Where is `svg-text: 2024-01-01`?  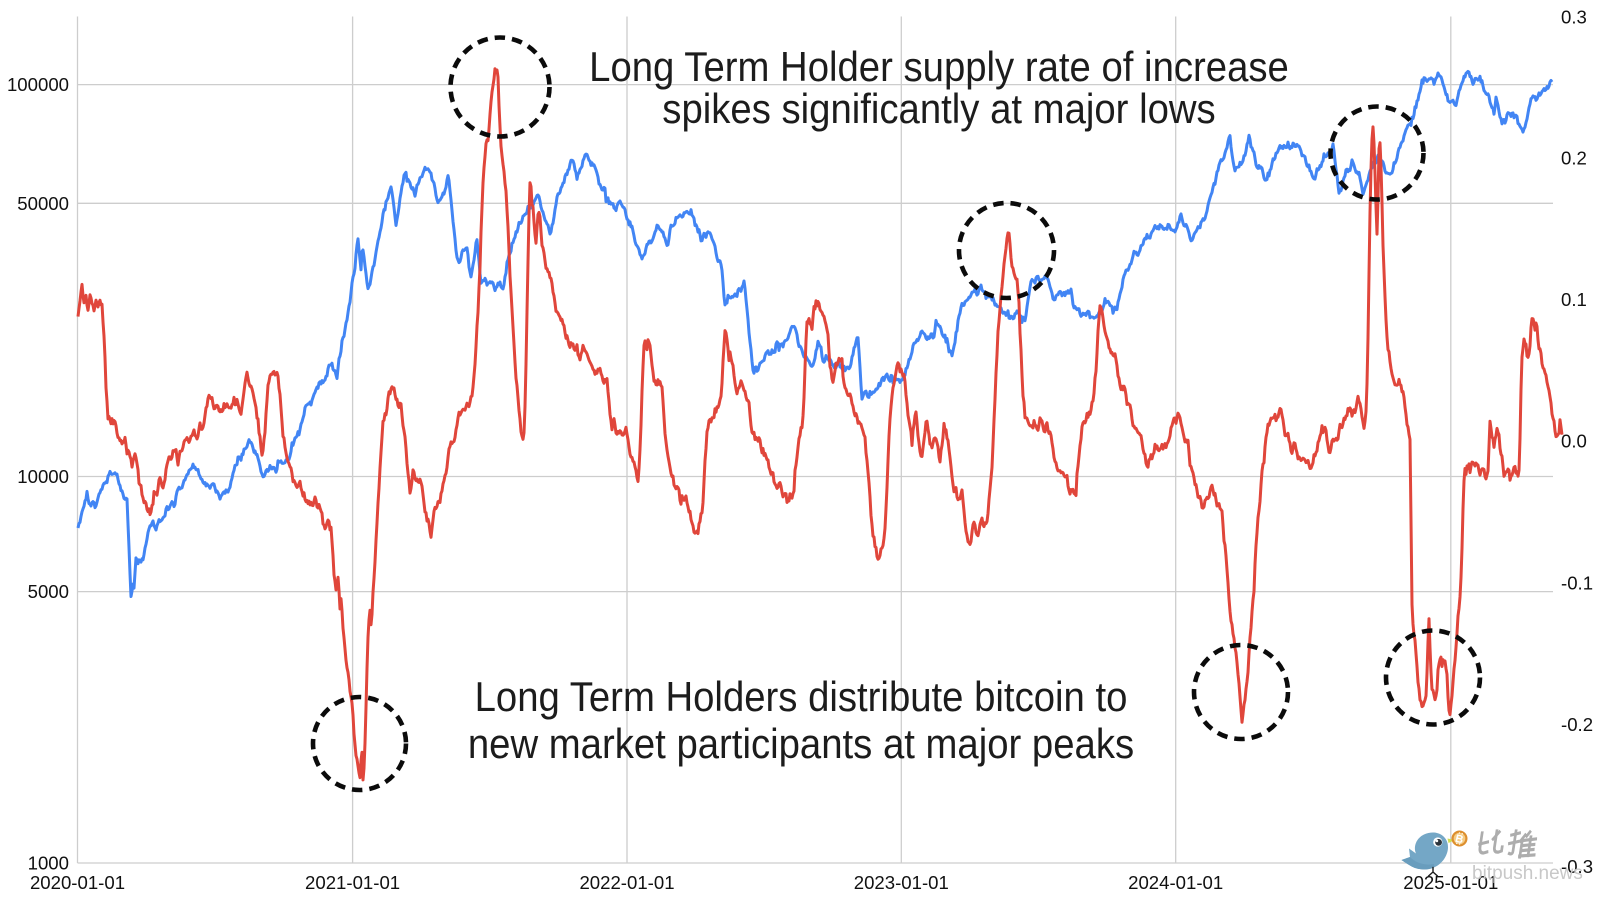
svg-text: 2024-01-01 is located at coordinates (1175, 882).